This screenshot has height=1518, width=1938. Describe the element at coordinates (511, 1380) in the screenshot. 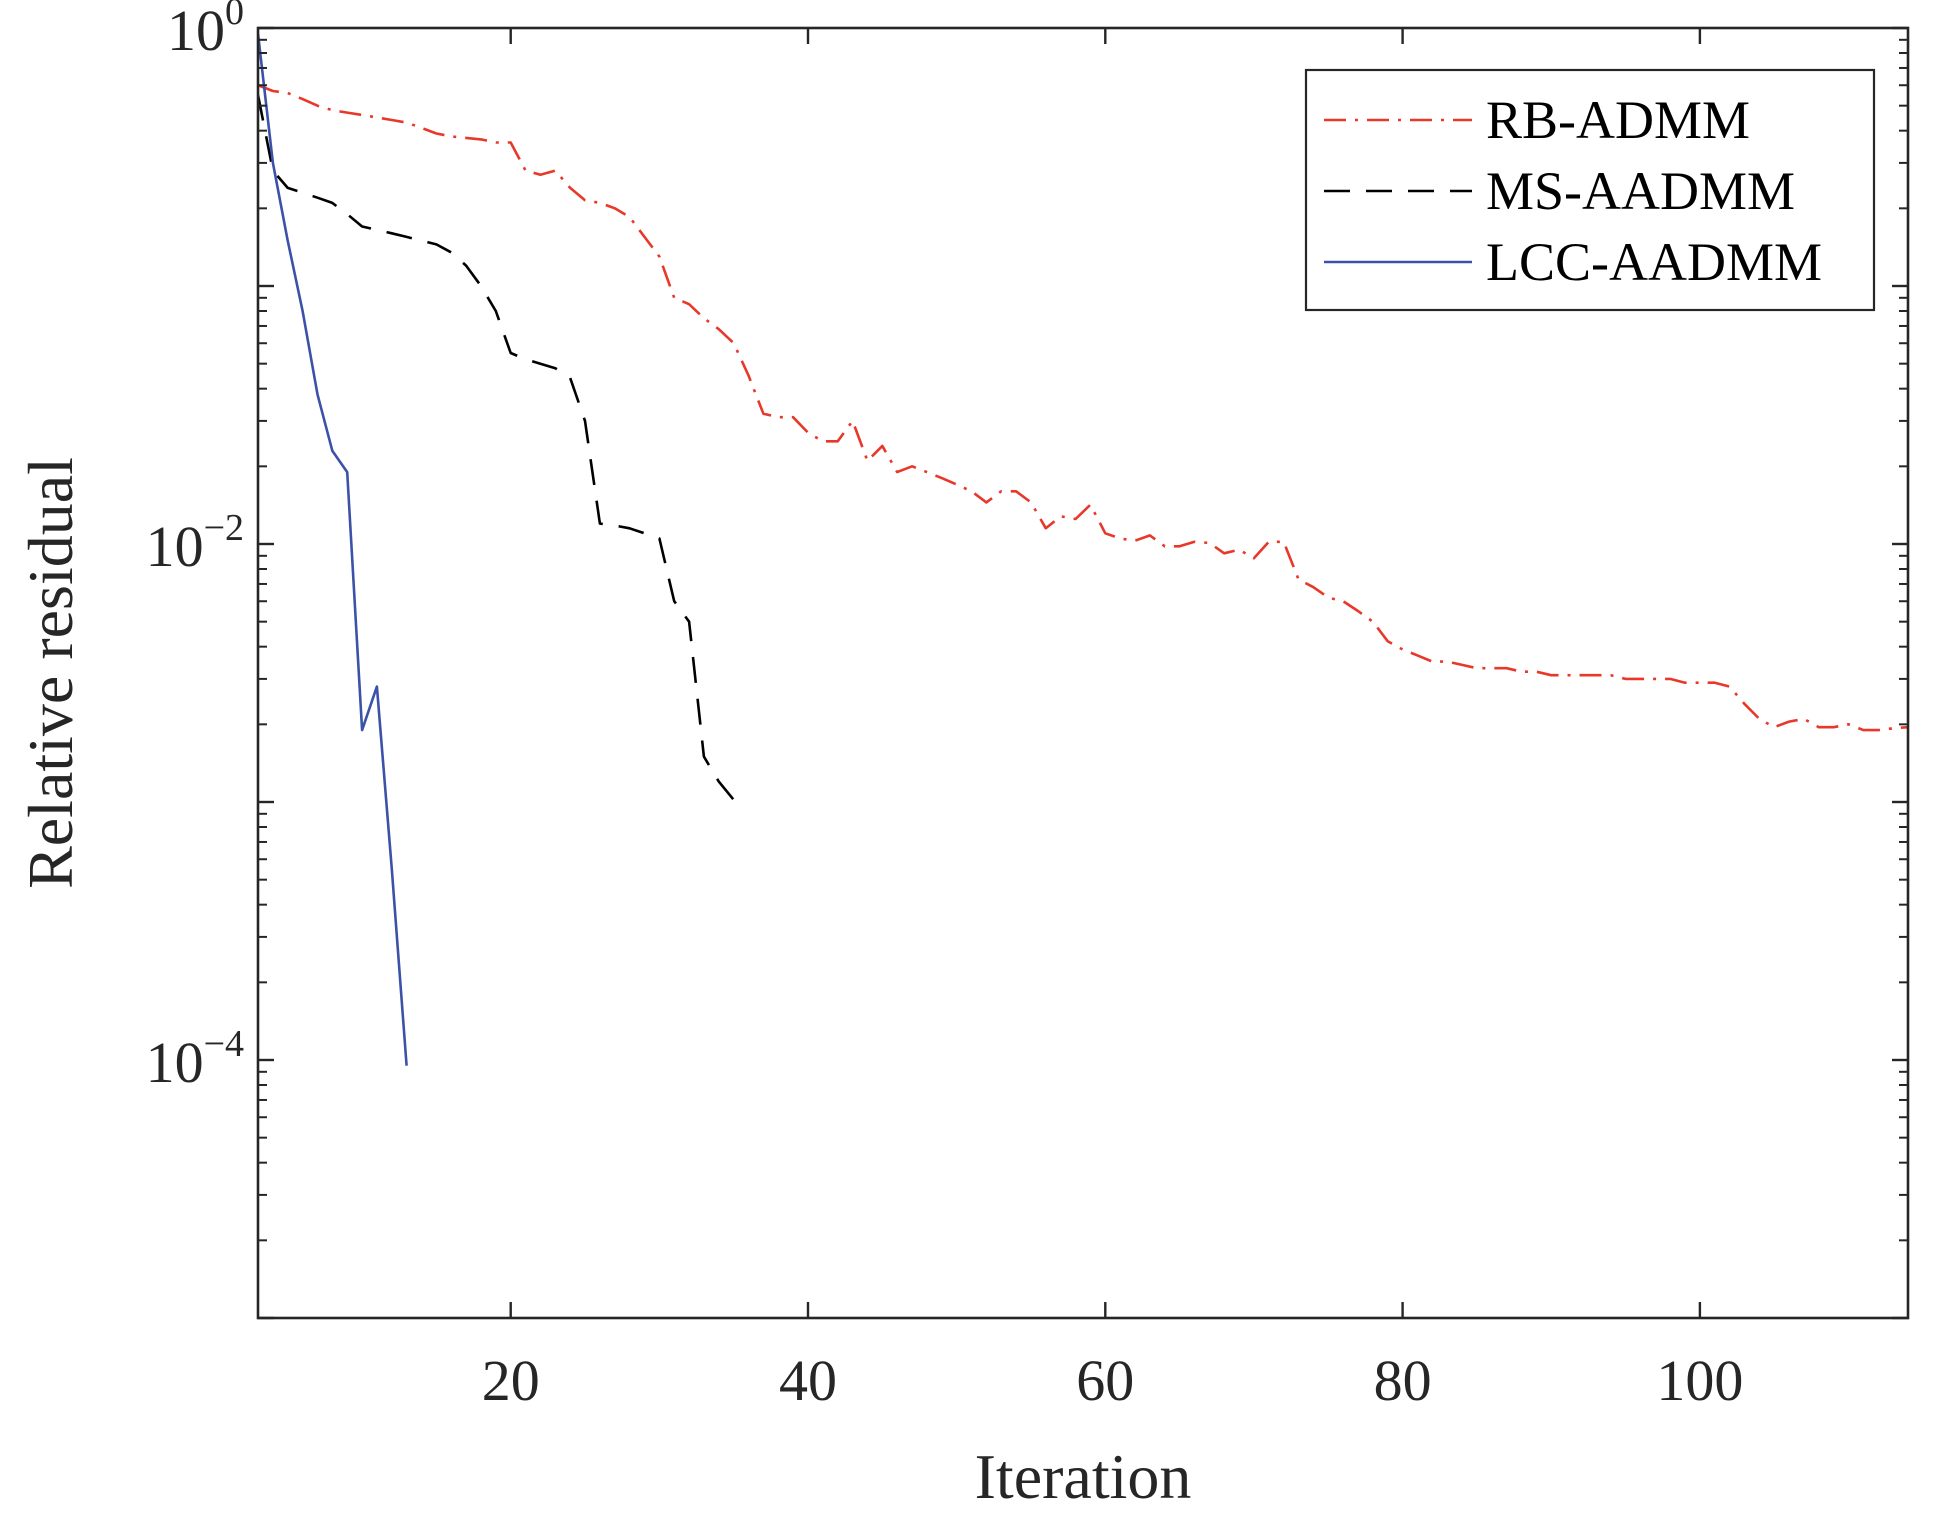

I see `x-tick-label: 20` at that location.